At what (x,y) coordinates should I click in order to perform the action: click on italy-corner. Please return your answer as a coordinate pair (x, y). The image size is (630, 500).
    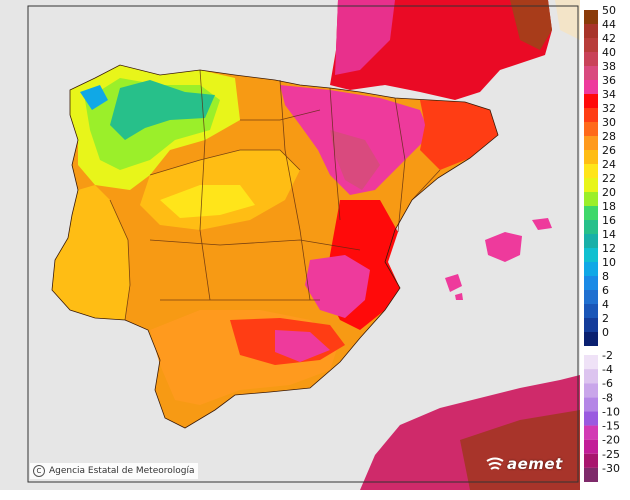
    Looking at the image, I should click on (567, 20).